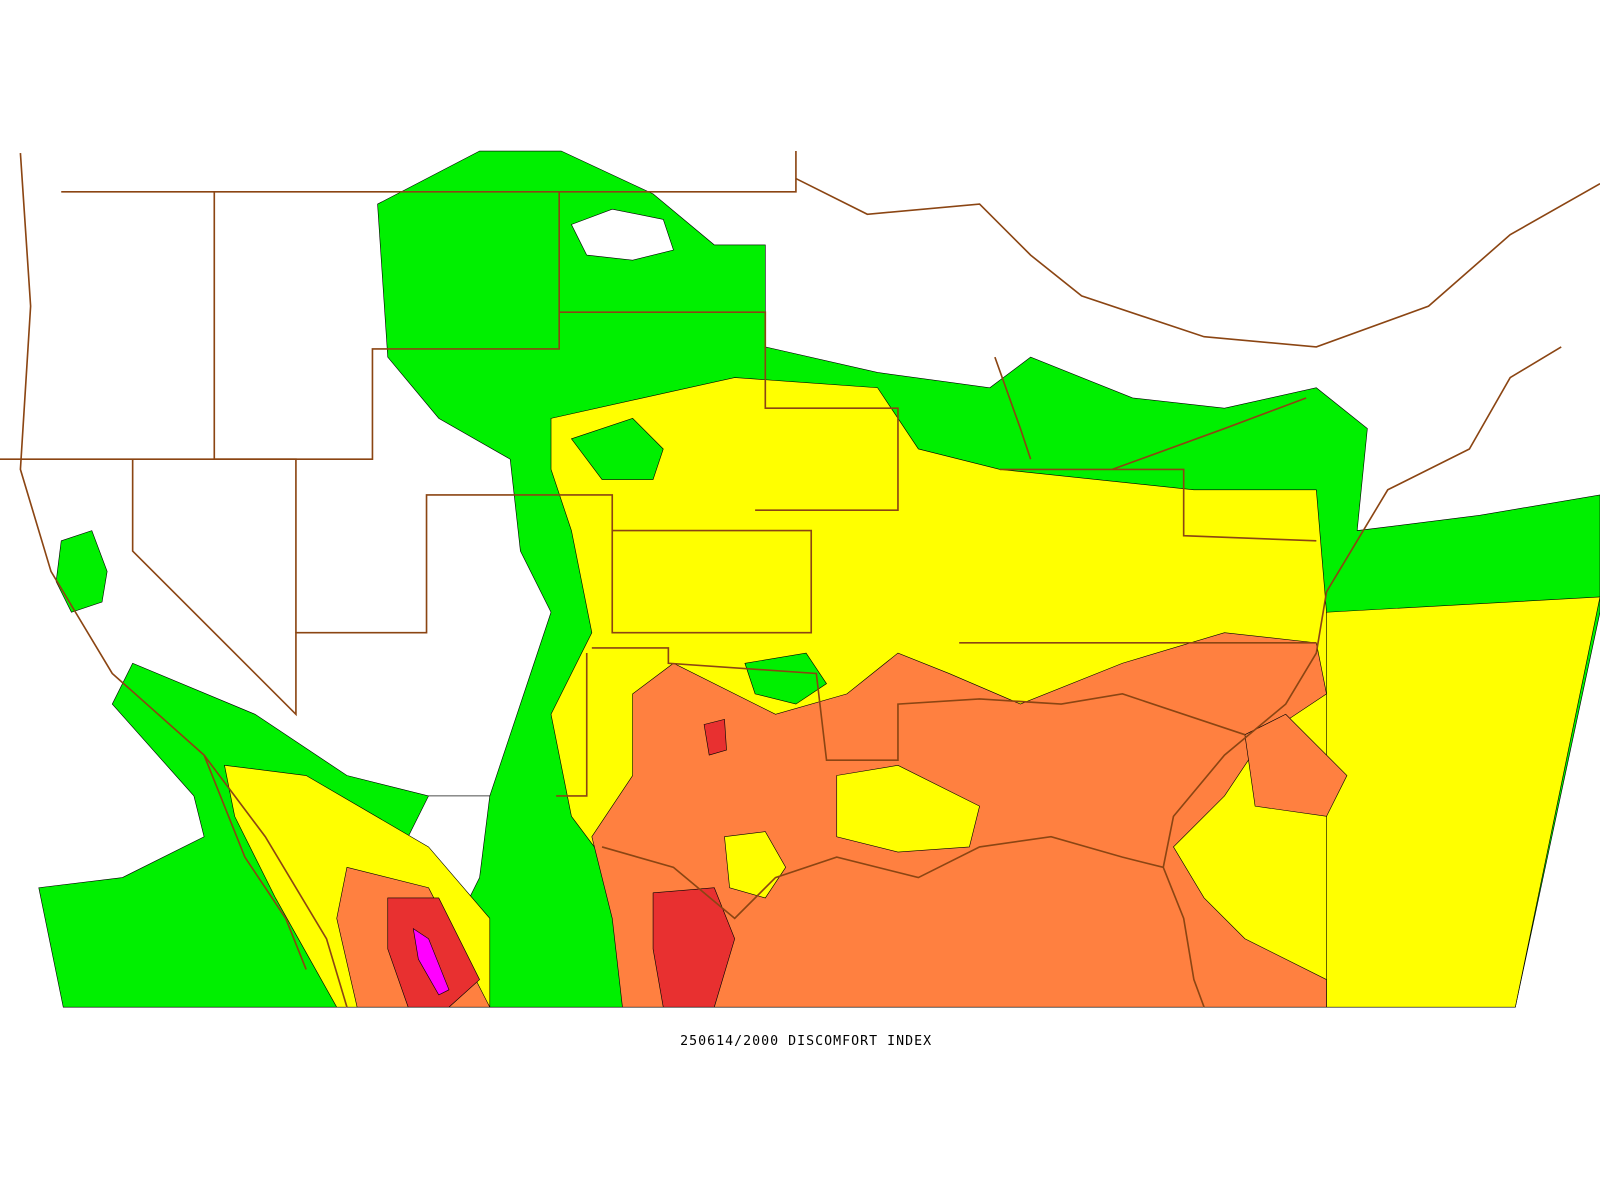  What do you see at coordinates (806, 1041) in the screenshot?
I see `caption: 250614/2000 DISCOMFORT INDEX` at bounding box center [806, 1041].